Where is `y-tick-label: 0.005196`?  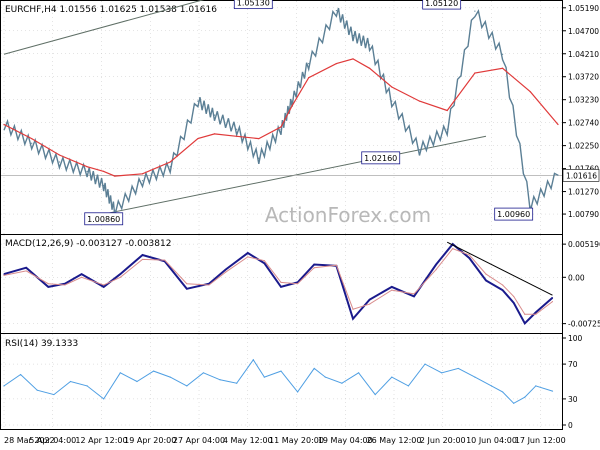 y-tick-label: 0.005196 is located at coordinates (584, 244).